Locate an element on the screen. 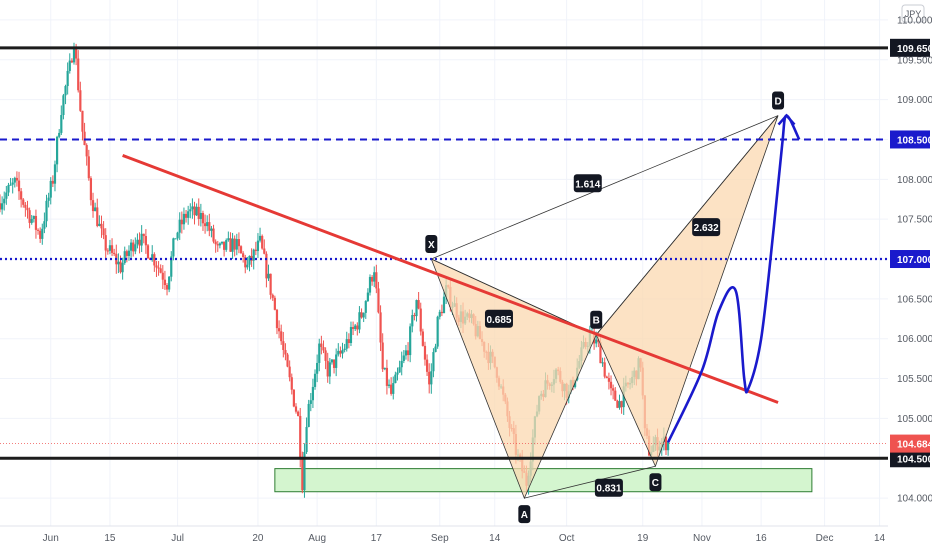  price-axis-background is located at coordinates (910, 275).